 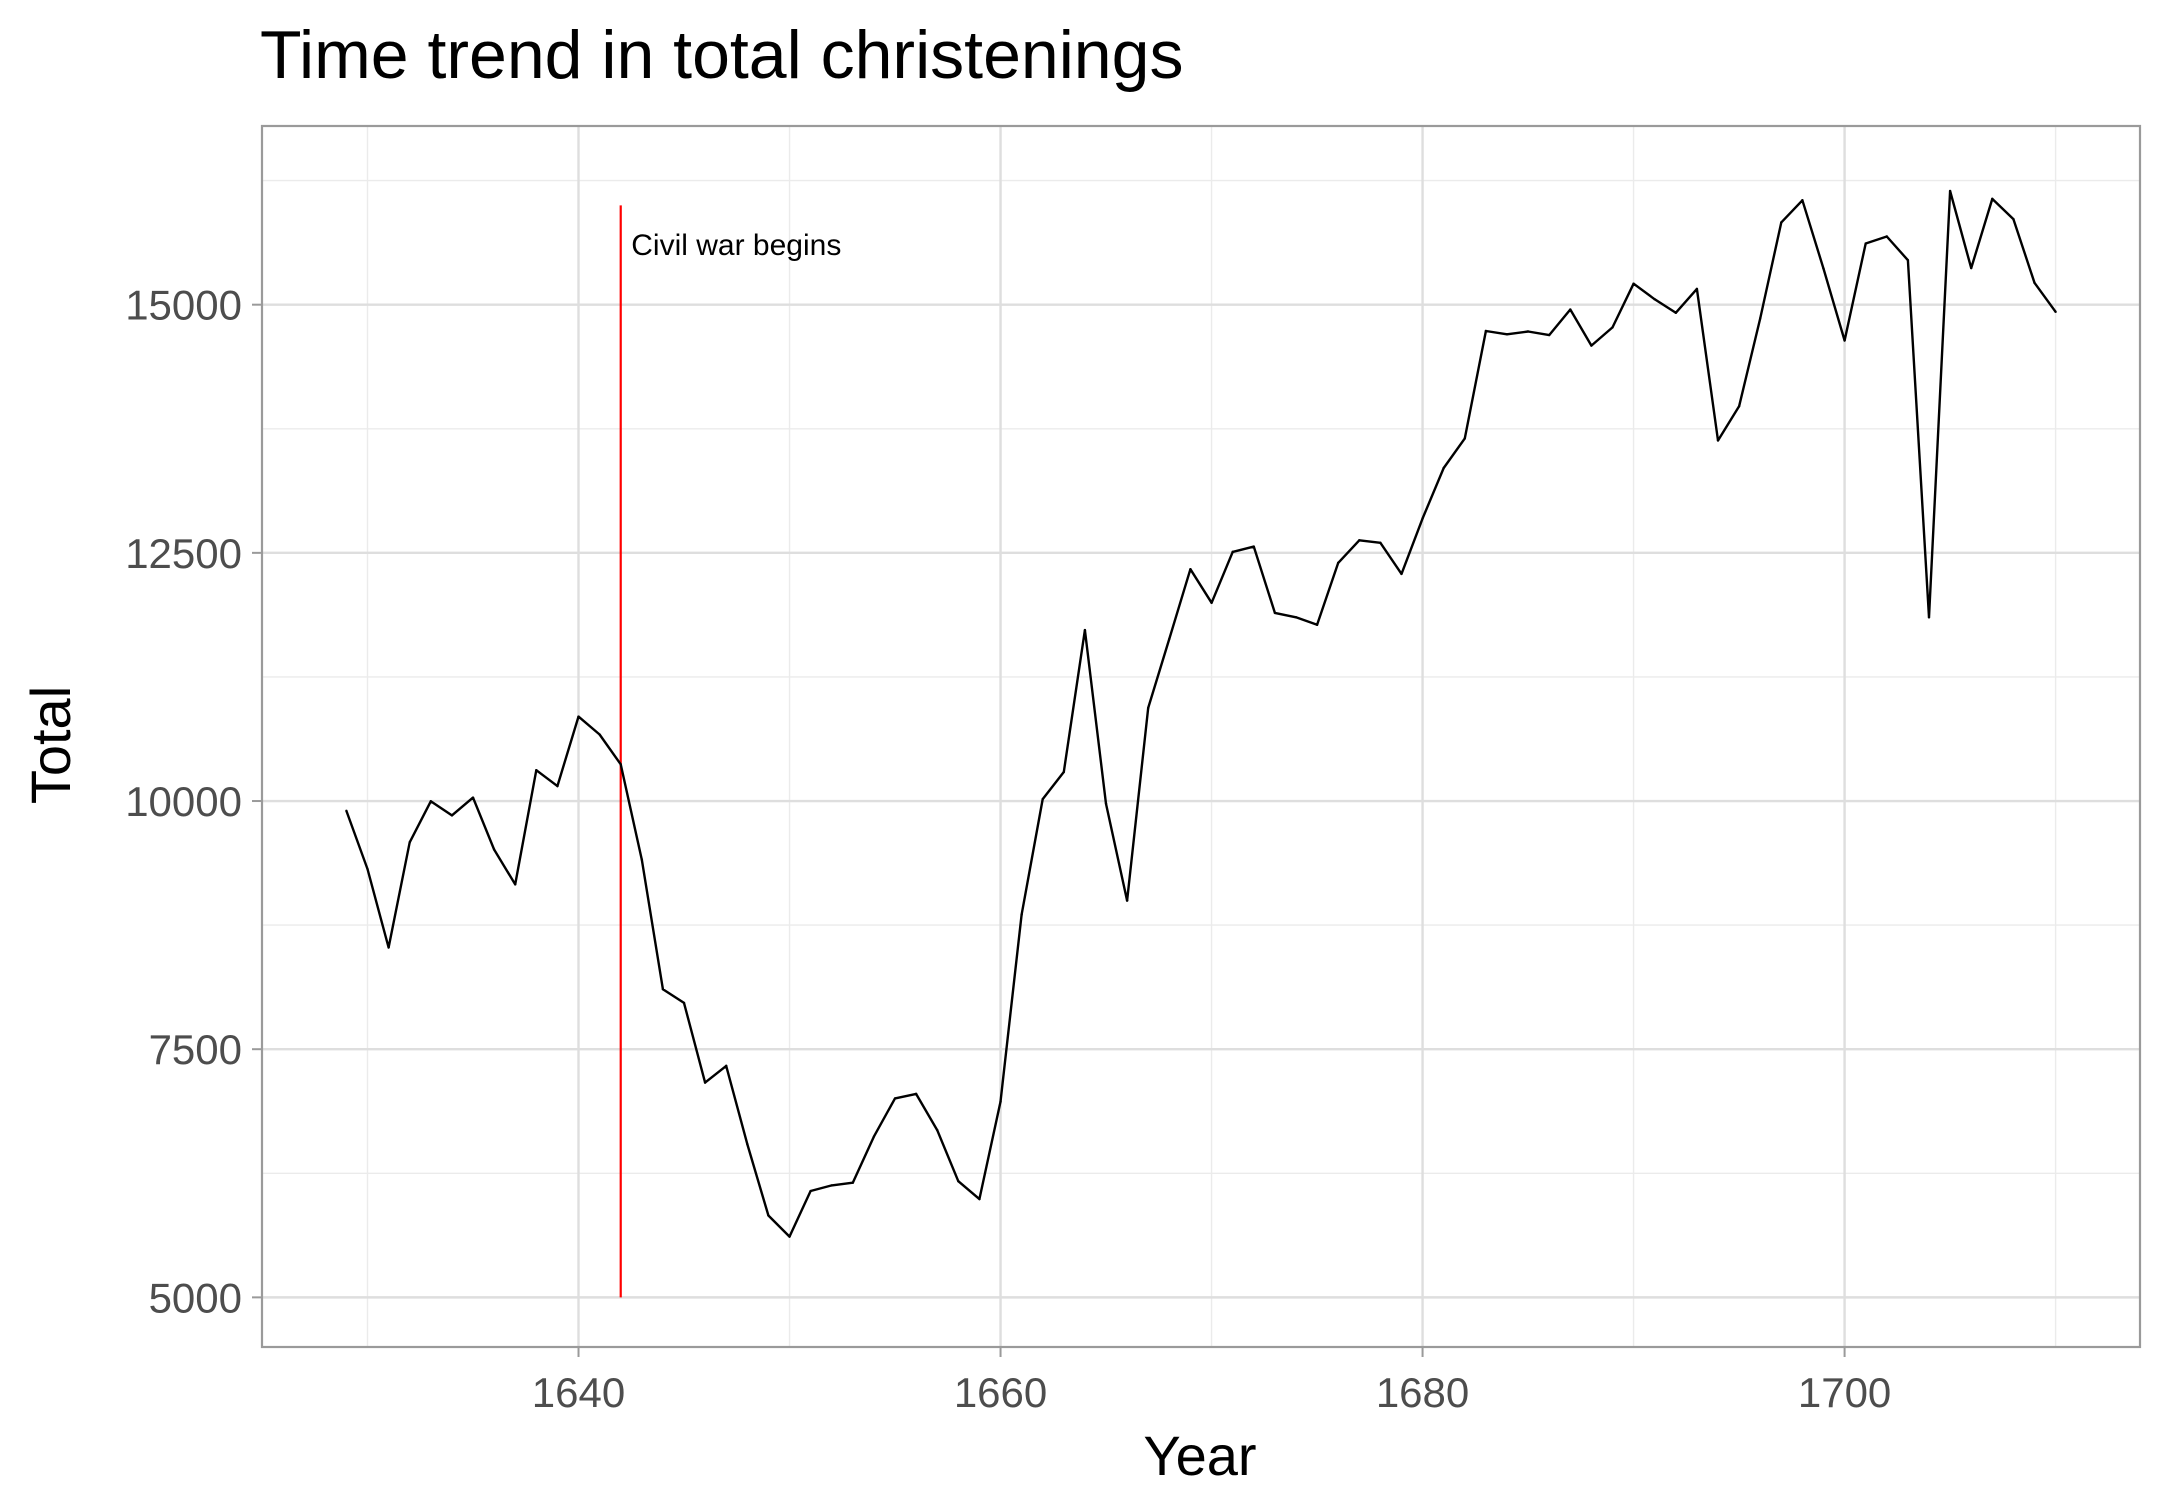 What do you see at coordinates (1000, 1392) in the screenshot?
I see `x-tick-label: 1660` at bounding box center [1000, 1392].